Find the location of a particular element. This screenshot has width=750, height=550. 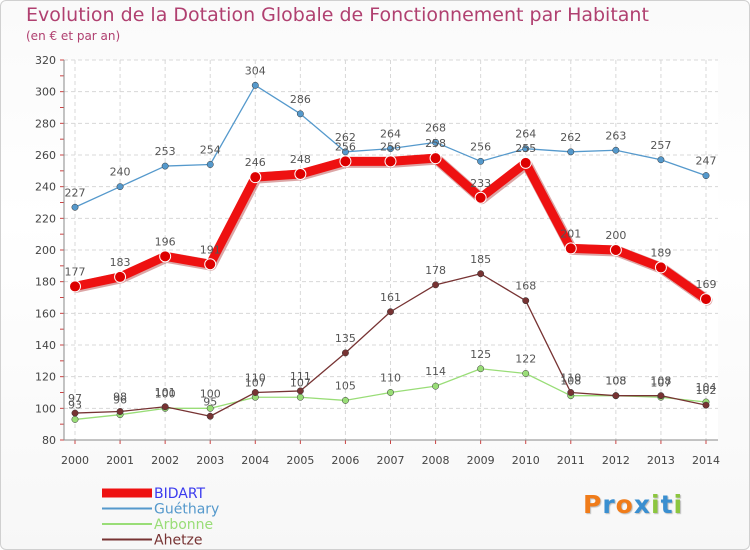

series-arbonne is located at coordinates (390, 394).